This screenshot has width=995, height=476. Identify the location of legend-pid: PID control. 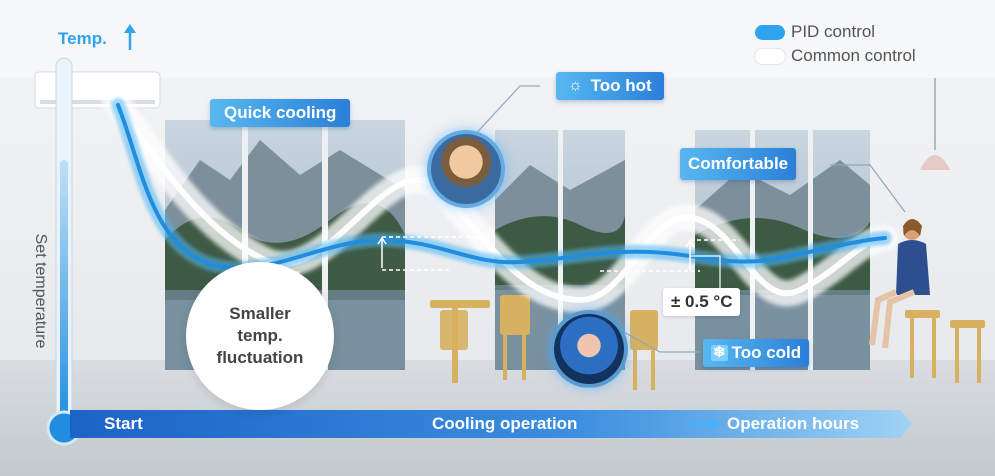
(815, 32).